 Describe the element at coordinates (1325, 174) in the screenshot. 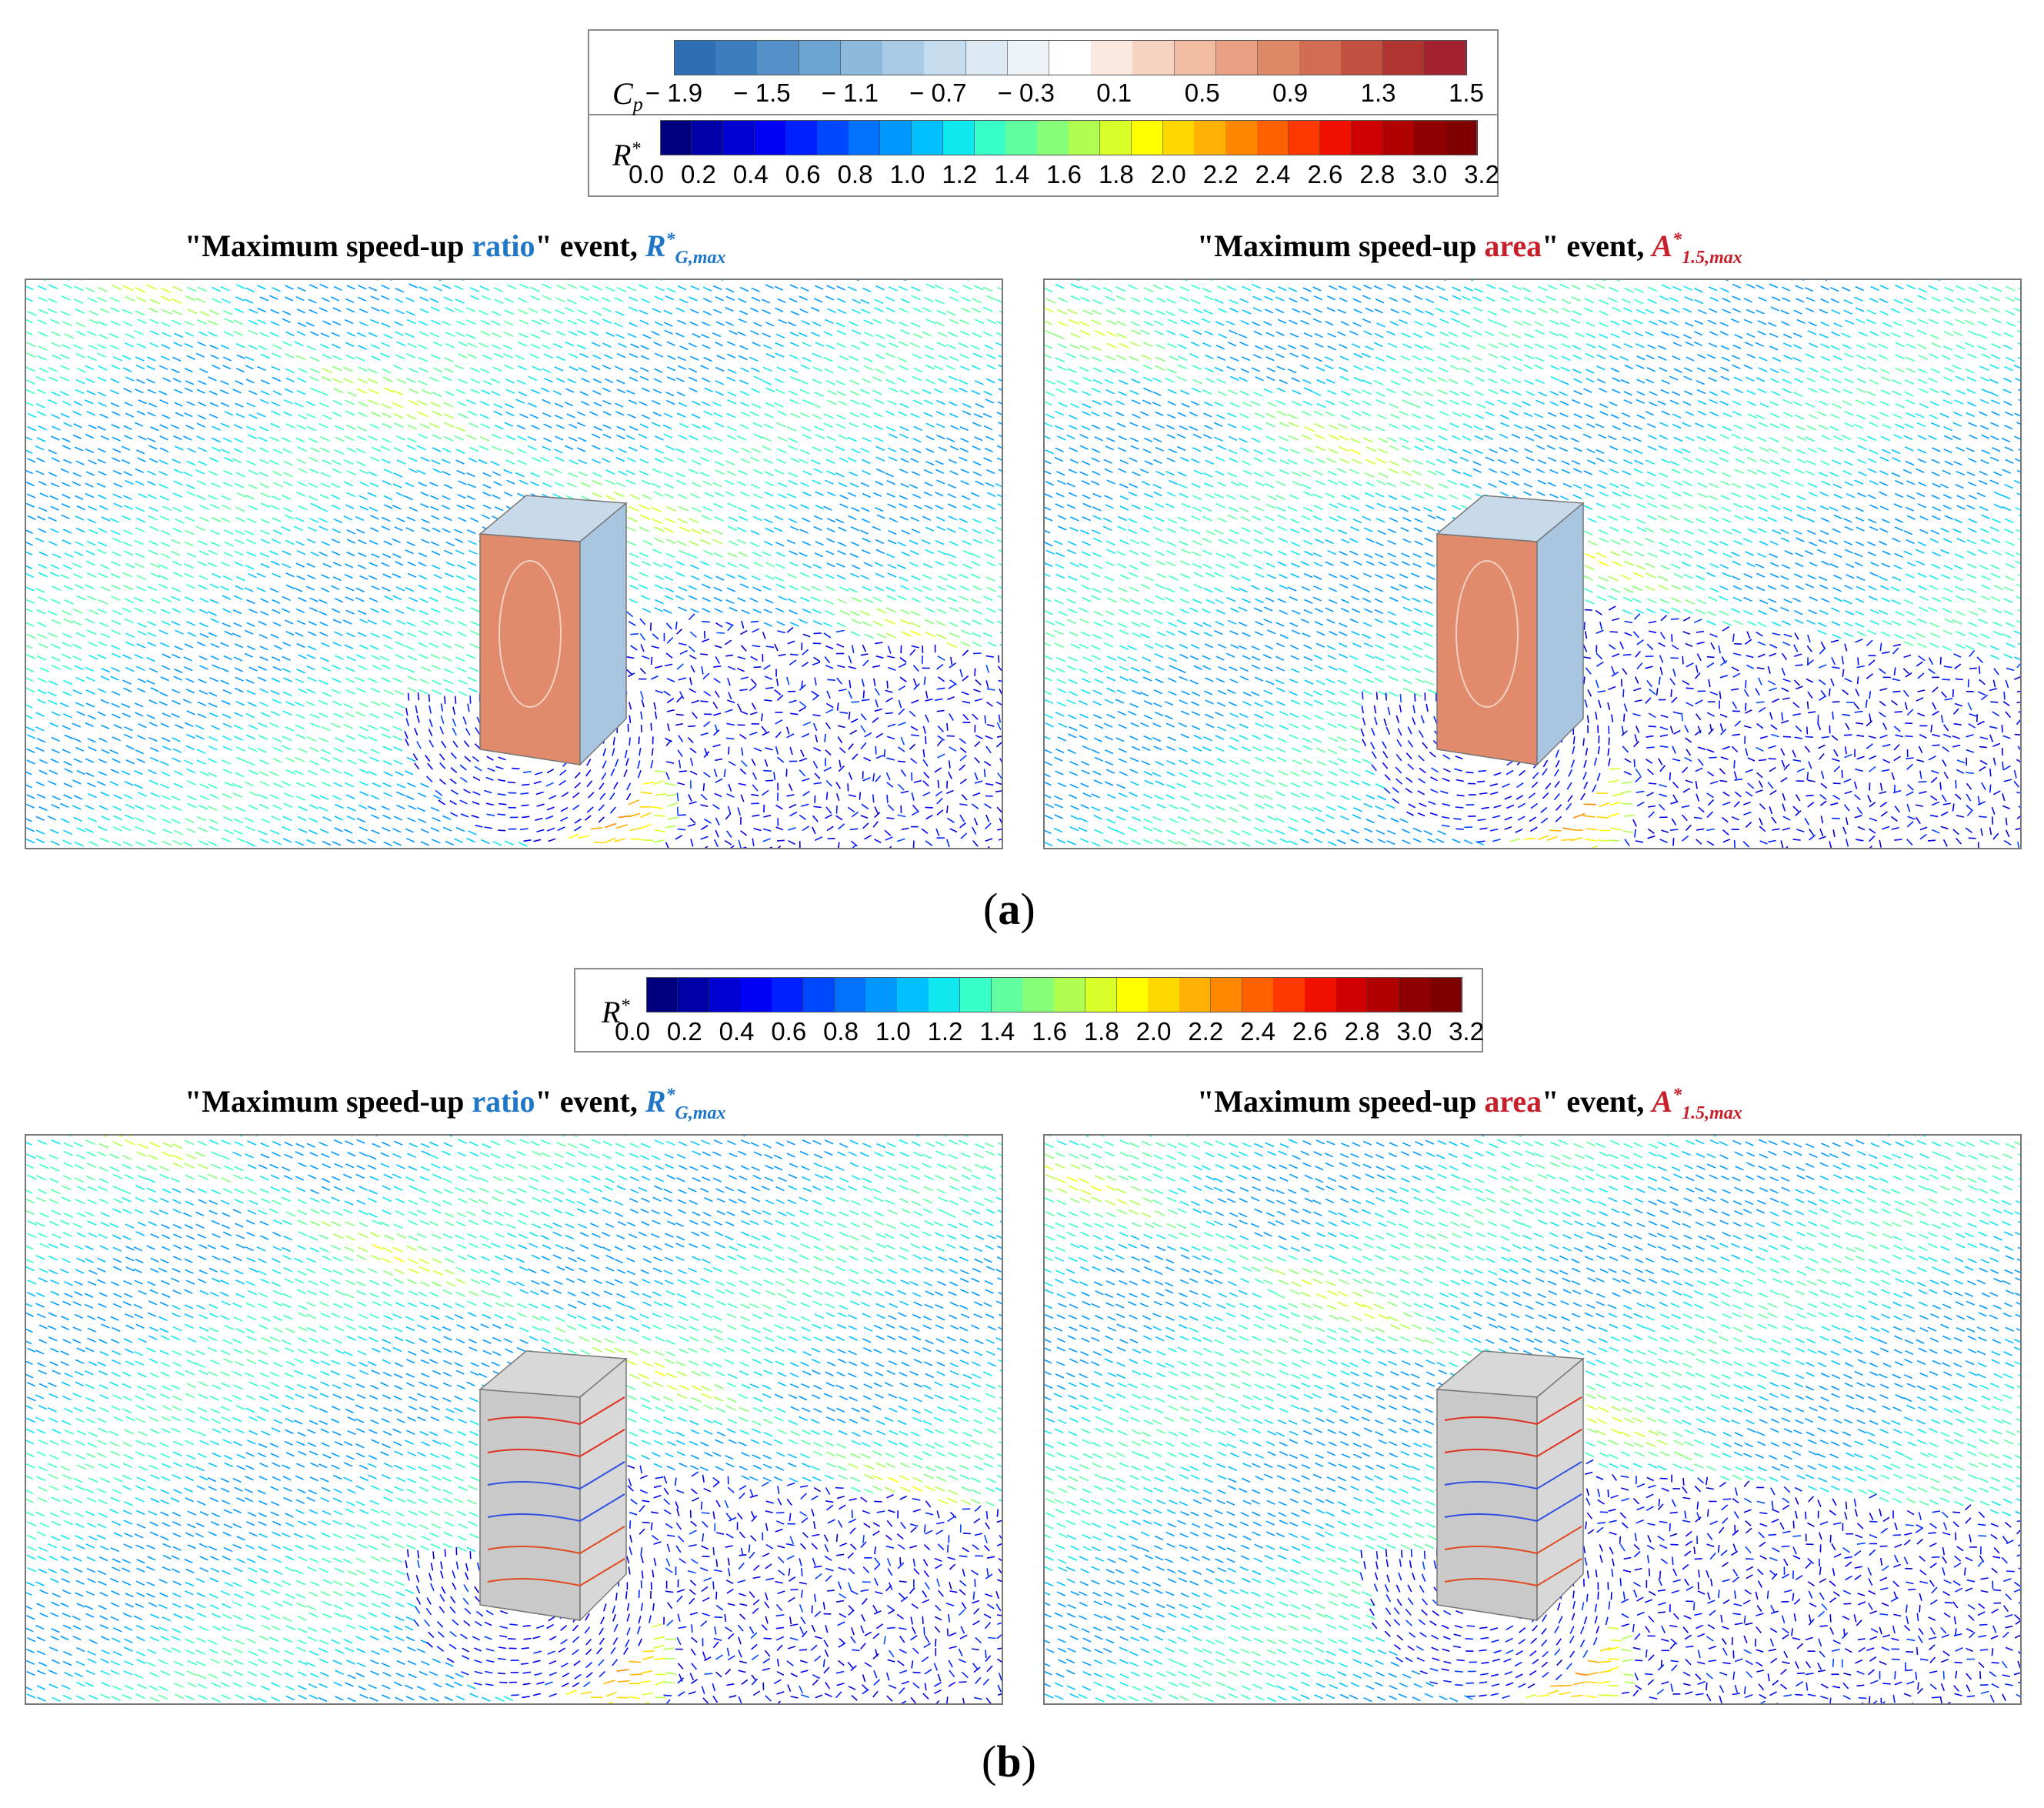

I see `tick-label: 2.6` at that location.